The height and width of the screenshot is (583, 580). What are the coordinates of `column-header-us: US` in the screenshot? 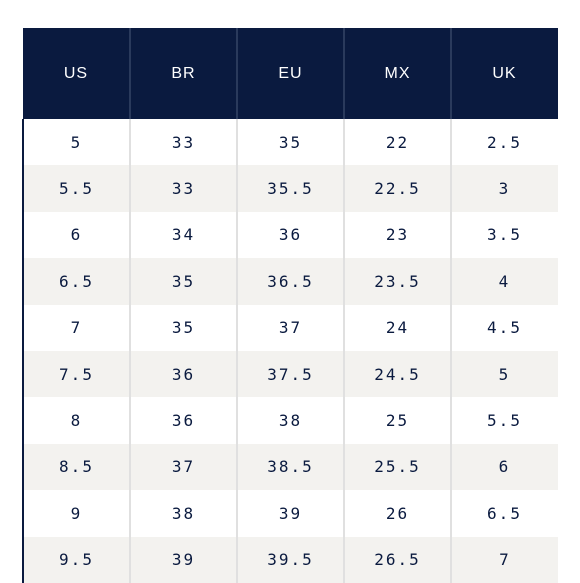 It's located at (77, 73).